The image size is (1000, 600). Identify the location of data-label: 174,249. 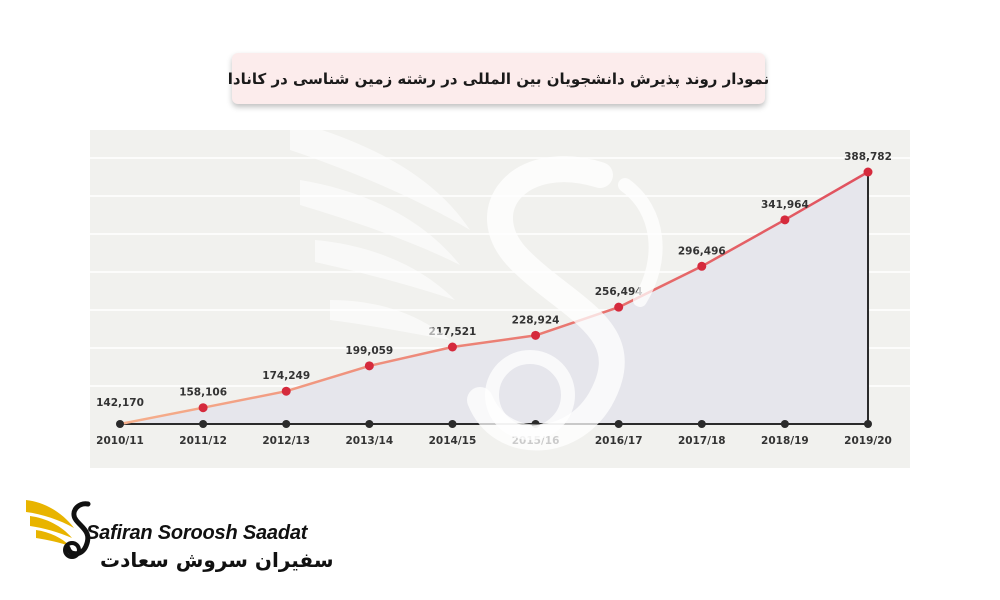
(286, 376).